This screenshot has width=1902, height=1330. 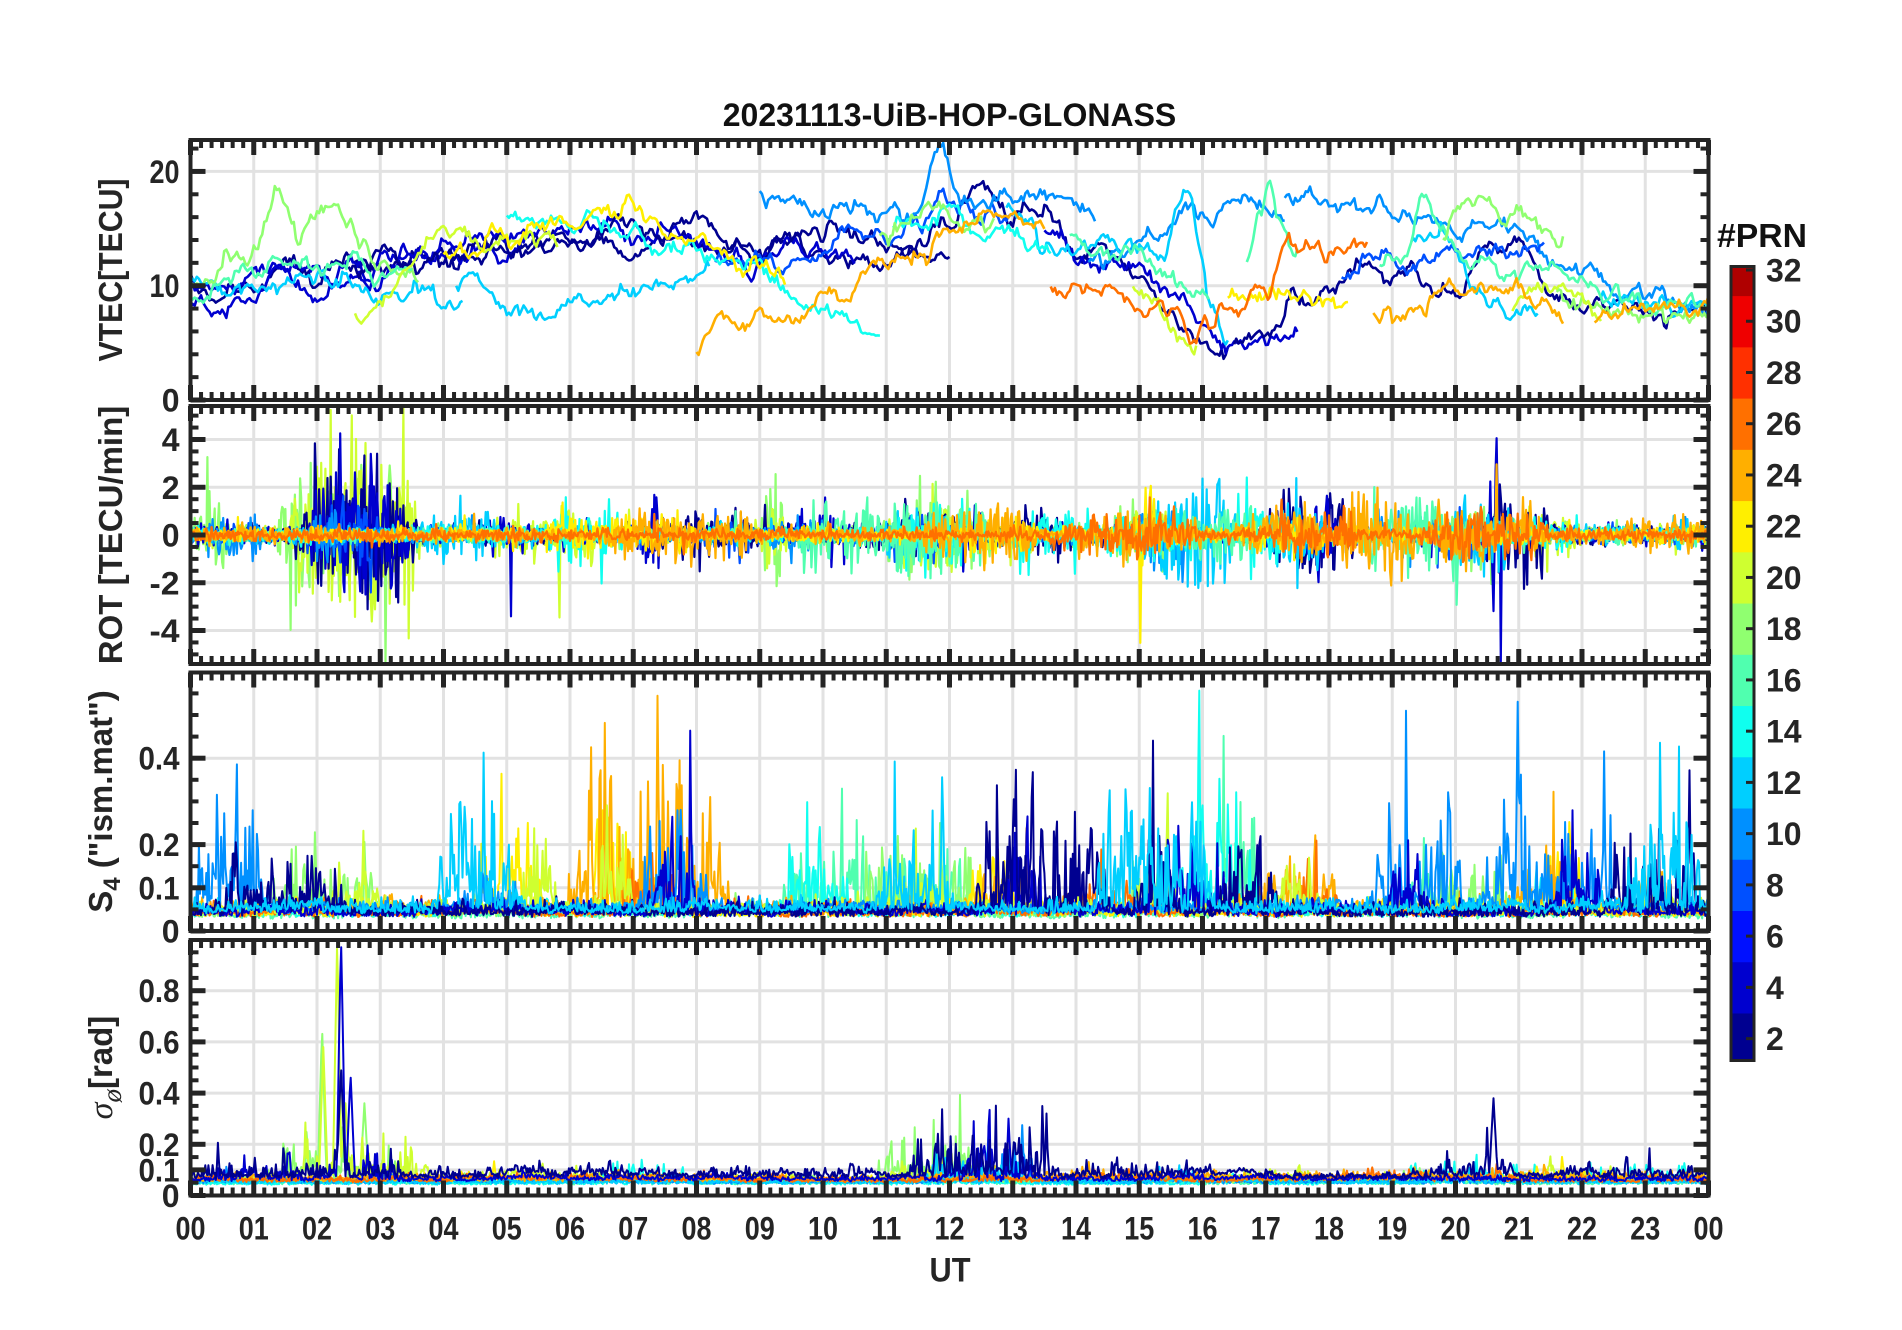 I want to click on svg-text: S4 ("ism.mat"), so click(x=104, y=801).